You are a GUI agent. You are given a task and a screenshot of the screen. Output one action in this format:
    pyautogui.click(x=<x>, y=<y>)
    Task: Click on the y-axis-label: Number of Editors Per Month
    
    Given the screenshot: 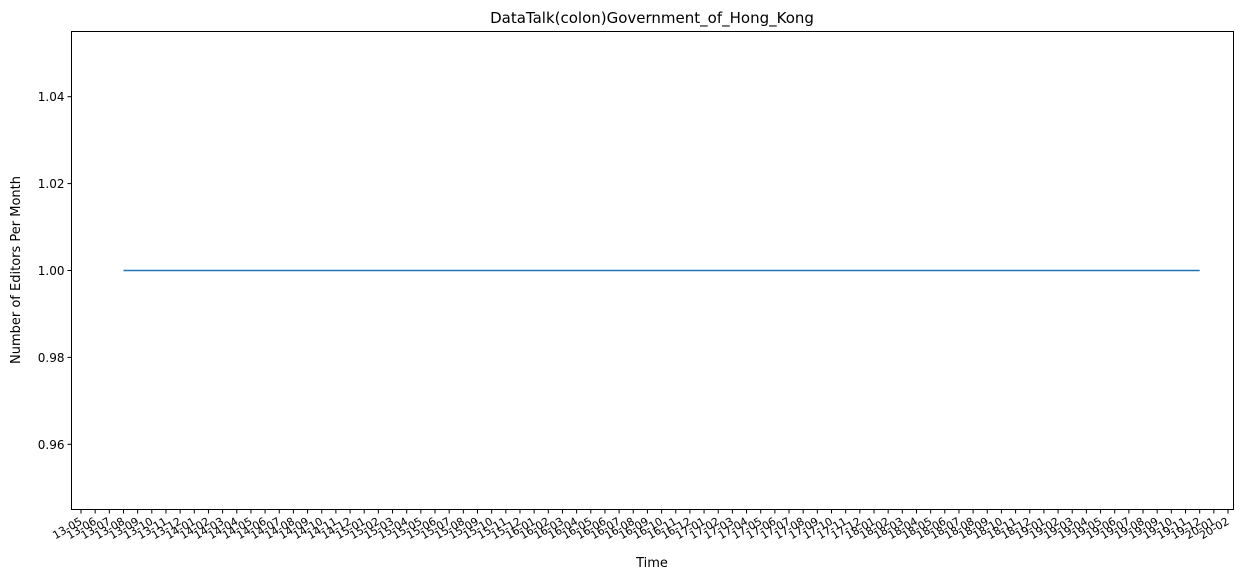 What is the action you would take?
    pyautogui.click(x=16, y=270)
    